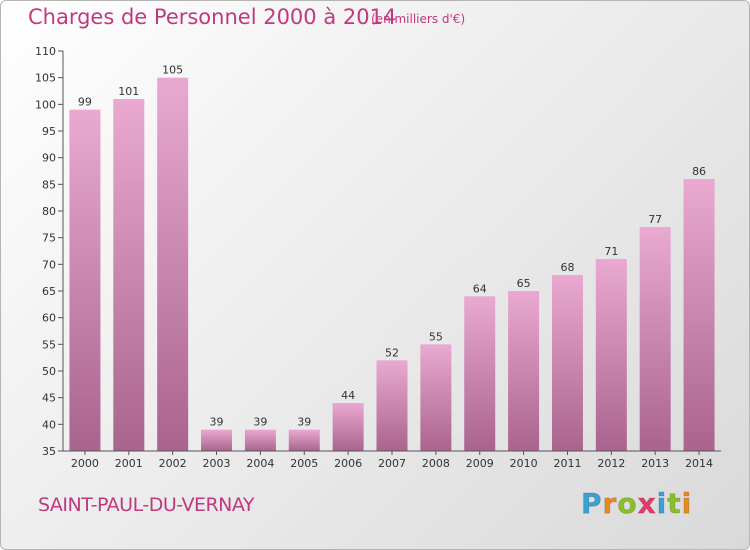 The image size is (750, 550). I want to click on bar-value-label: 52, so click(392, 352).